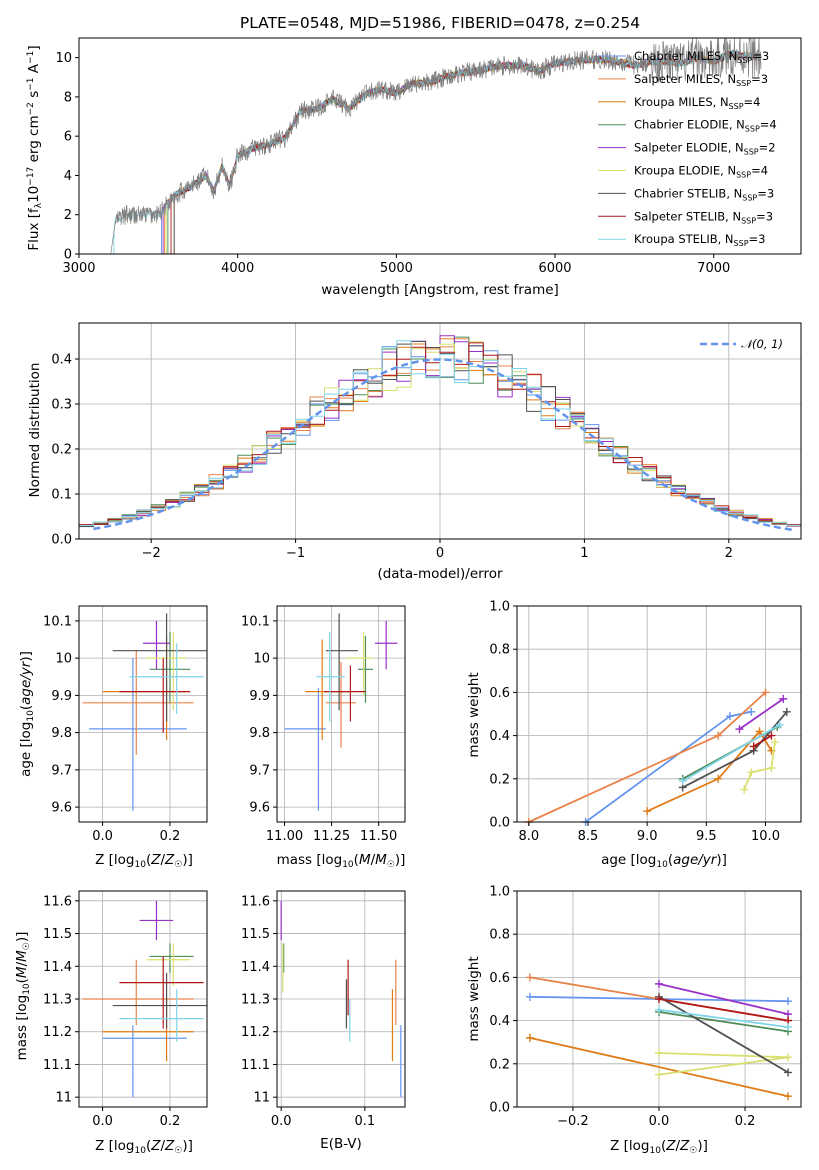 The width and height of the screenshot is (819, 1170). What do you see at coordinates (61, 405) in the screenshot?
I see `y-tick-label: 0.3` at bounding box center [61, 405].